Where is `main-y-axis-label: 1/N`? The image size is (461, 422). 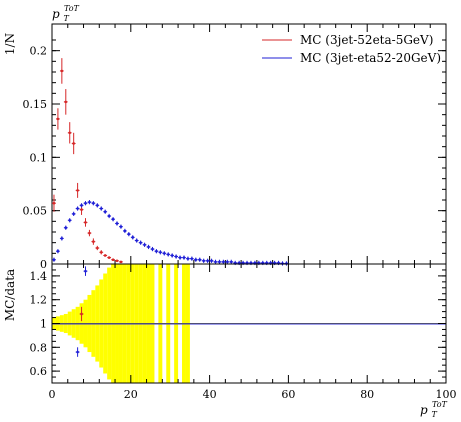
main-y-axis-label: 1/N is located at coordinates (10, 44).